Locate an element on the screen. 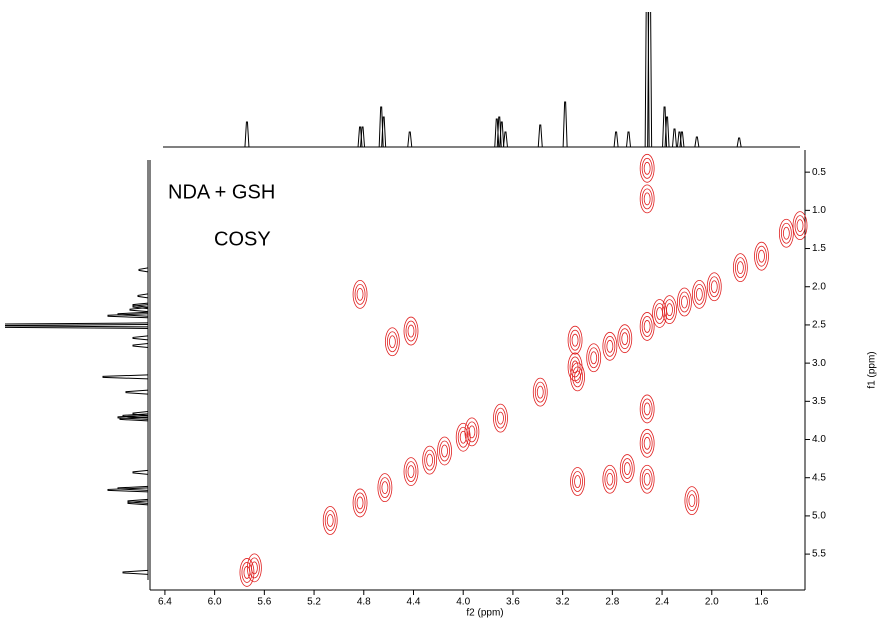 Image resolution: width=880 pixels, height=620 pixels. x-tick-label: 3.2 is located at coordinates (563, 602).